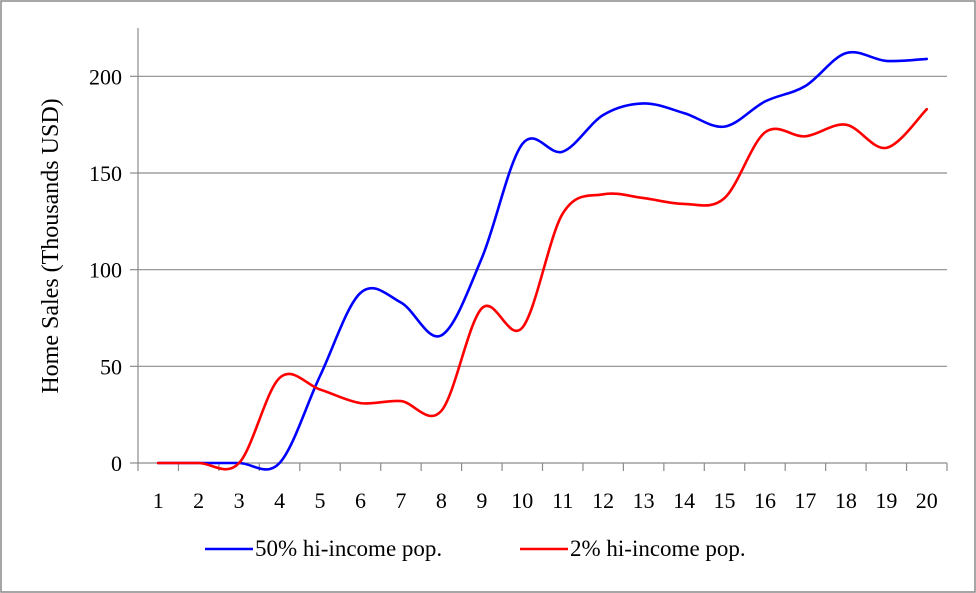 Image resolution: width=976 pixels, height=593 pixels. I want to click on x-tick-label: 8, so click(441, 500).